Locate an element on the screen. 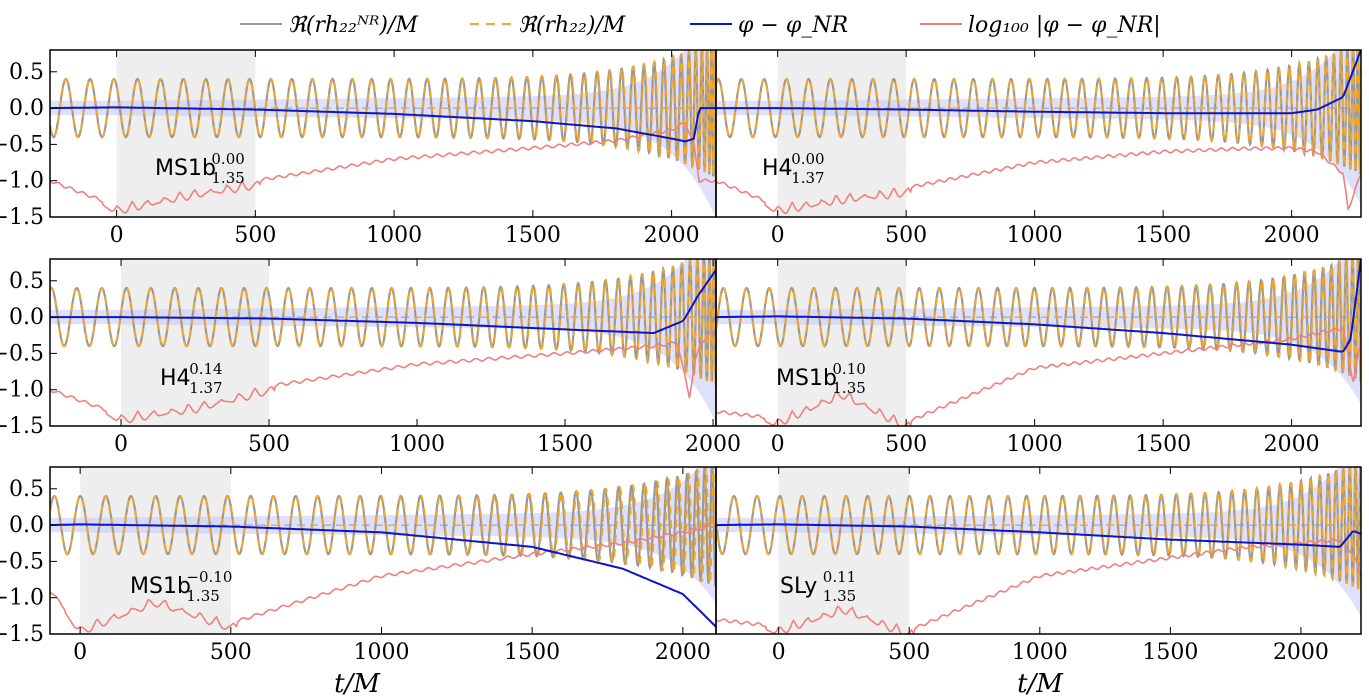 Image resolution: width=1369 pixels, height=700 pixels. panel-2: 0 500 1000 1500 2000 H40.001.37 is located at coordinates (1038, 148).